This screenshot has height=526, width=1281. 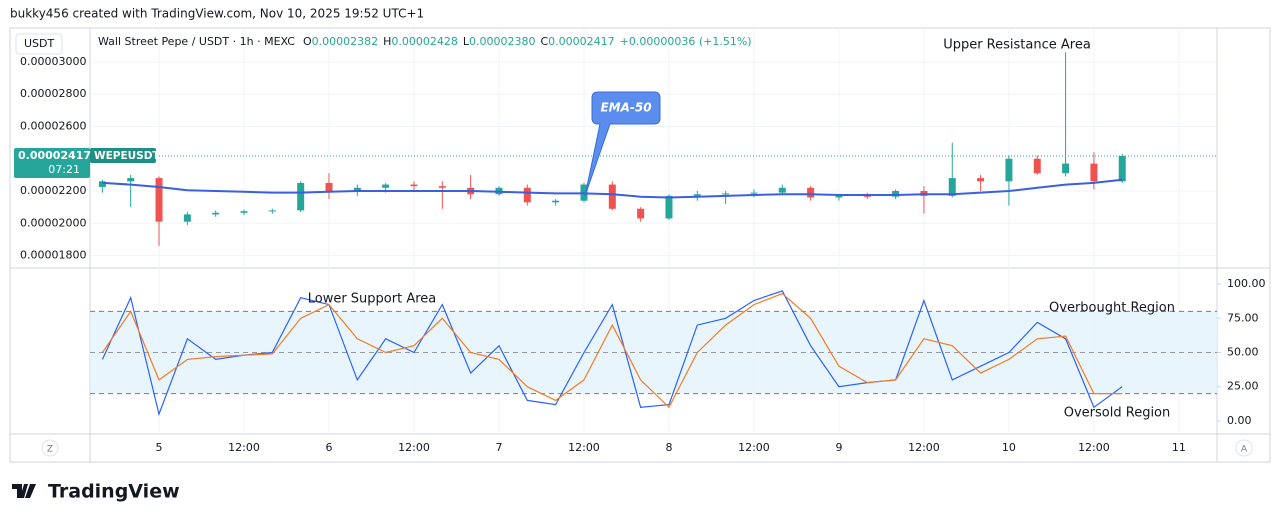 What do you see at coordinates (53, 190) in the screenshot?
I see `y-tick-label: 0.00002200` at bounding box center [53, 190].